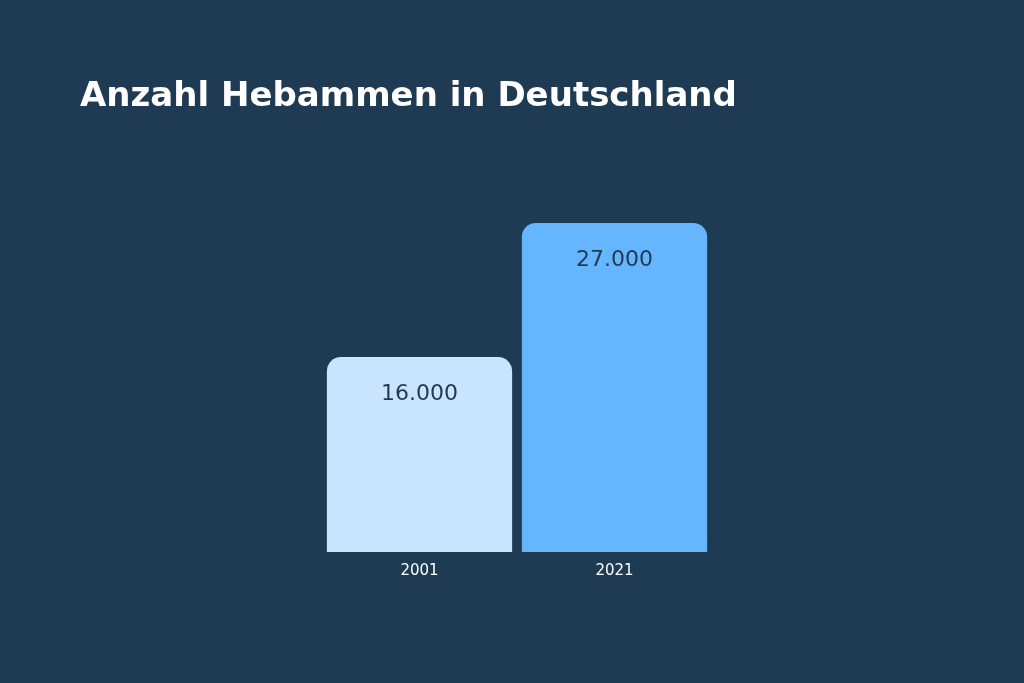 Image resolution: width=1024 pixels, height=683 pixels. What do you see at coordinates (419, 392) in the screenshot?
I see `data-label: 16.000` at bounding box center [419, 392].